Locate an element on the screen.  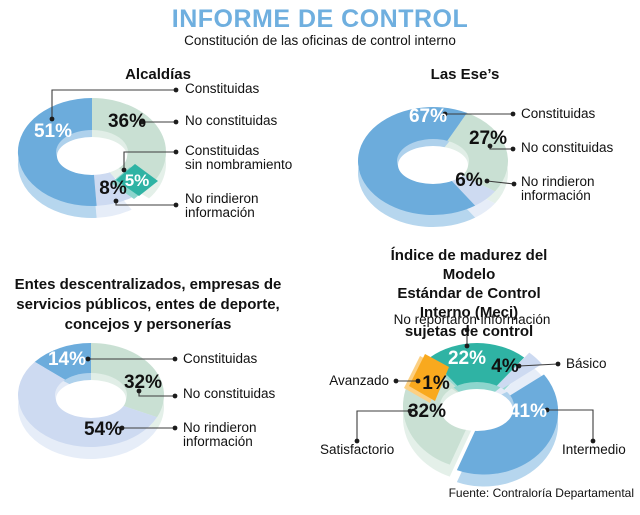
chart-3-donut-hole is located at coordinates (477, 410).